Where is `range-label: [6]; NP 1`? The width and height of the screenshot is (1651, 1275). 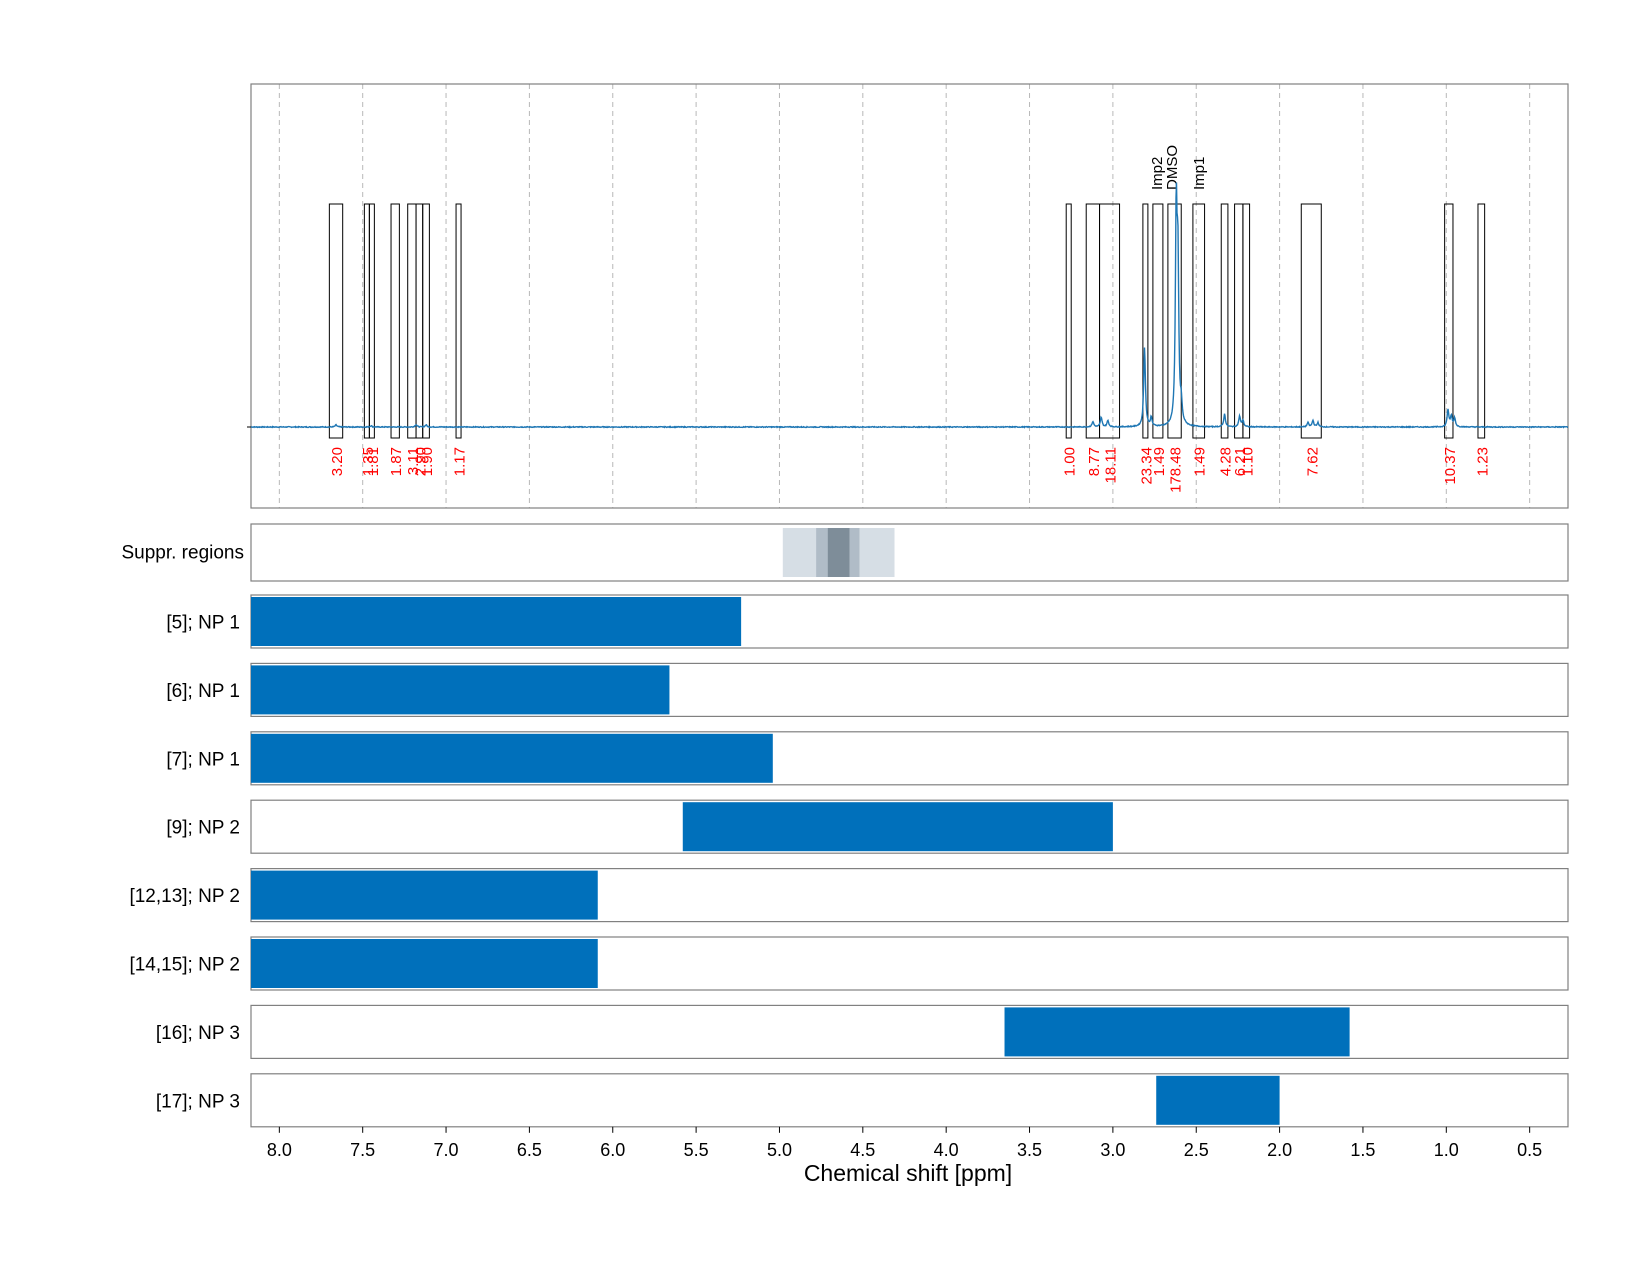
range-label: [6]; NP 1 is located at coordinates (203, 691).